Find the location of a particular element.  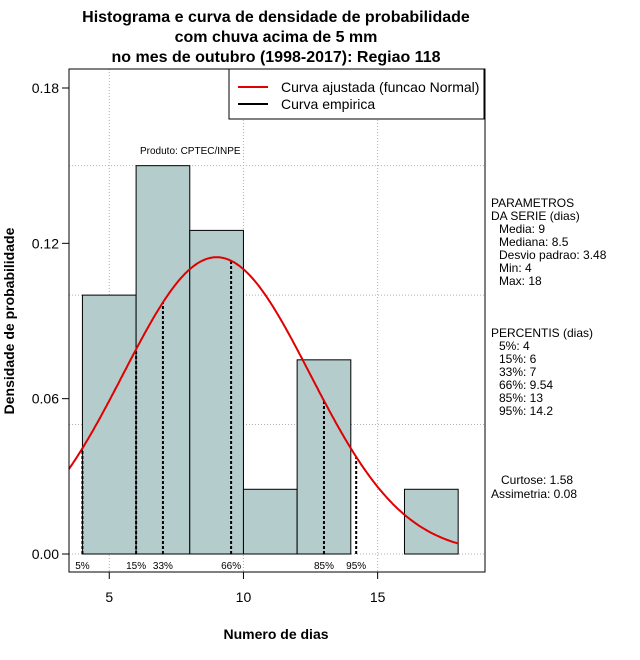

x-axis-label: Numero de dias is located at coordinates (275, 634).